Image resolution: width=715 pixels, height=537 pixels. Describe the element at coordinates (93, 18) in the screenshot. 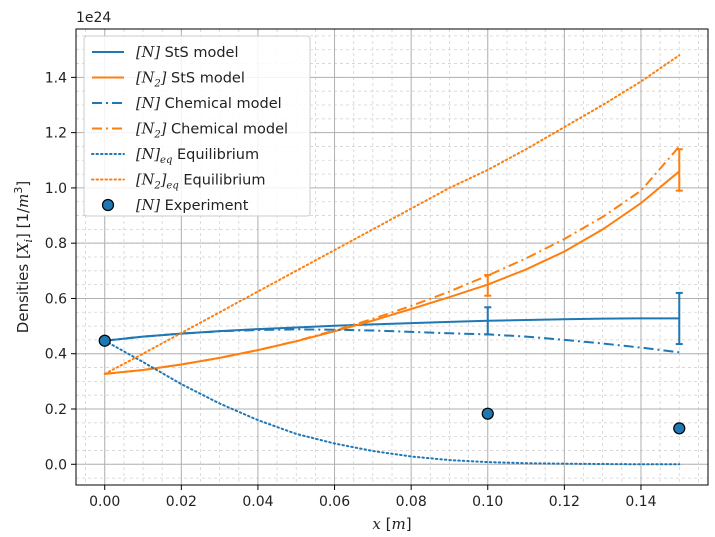

I see `y-offset-text: 1e24` at that location.